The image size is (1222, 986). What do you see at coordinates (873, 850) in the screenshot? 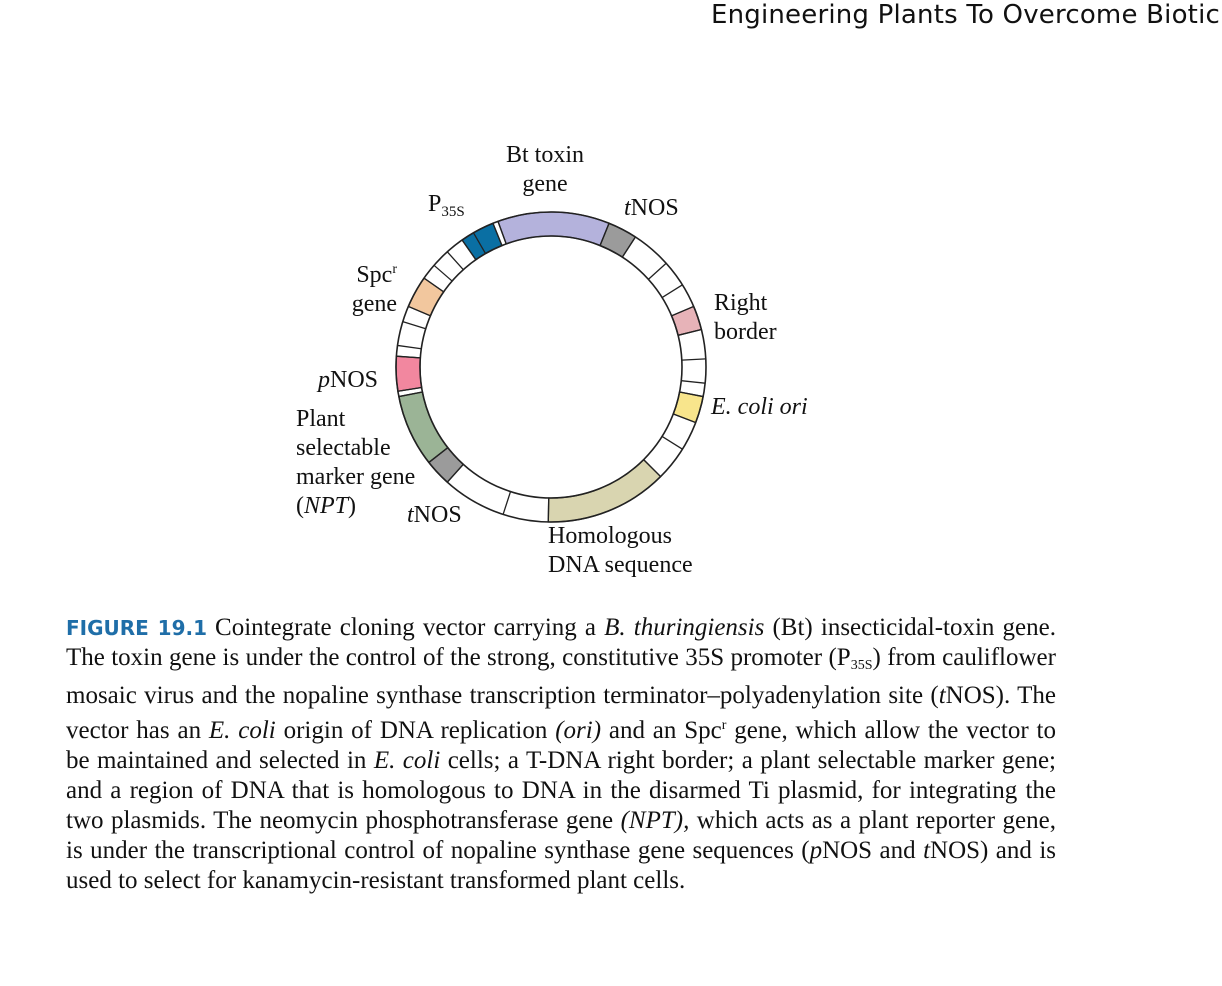
I see `caption-text: NOS and` at bounding box center [873, 850].